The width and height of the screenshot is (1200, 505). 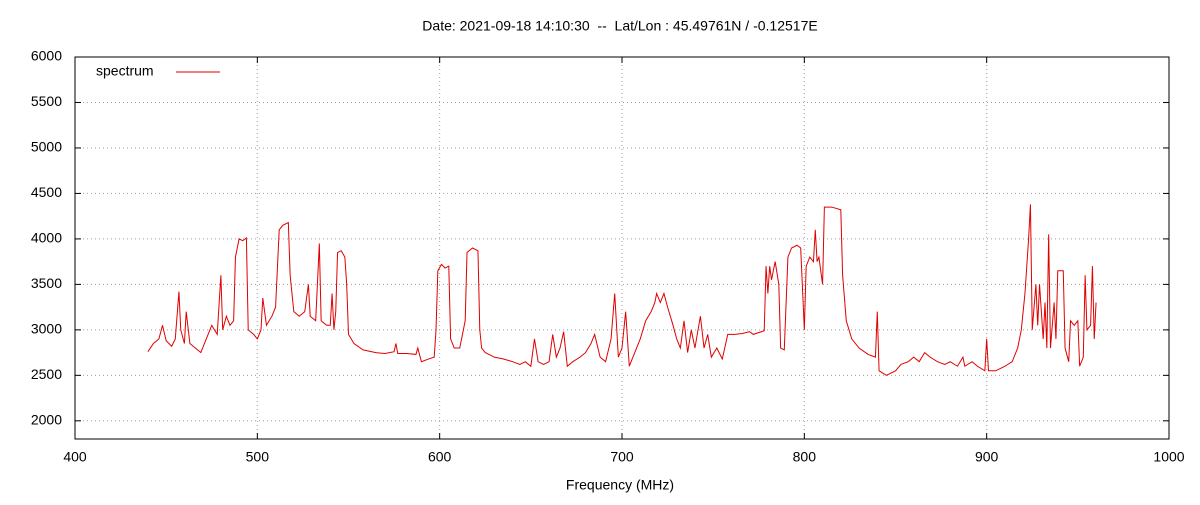 I want to click on y-tick-label: 4000, so click(x=46, y=238).